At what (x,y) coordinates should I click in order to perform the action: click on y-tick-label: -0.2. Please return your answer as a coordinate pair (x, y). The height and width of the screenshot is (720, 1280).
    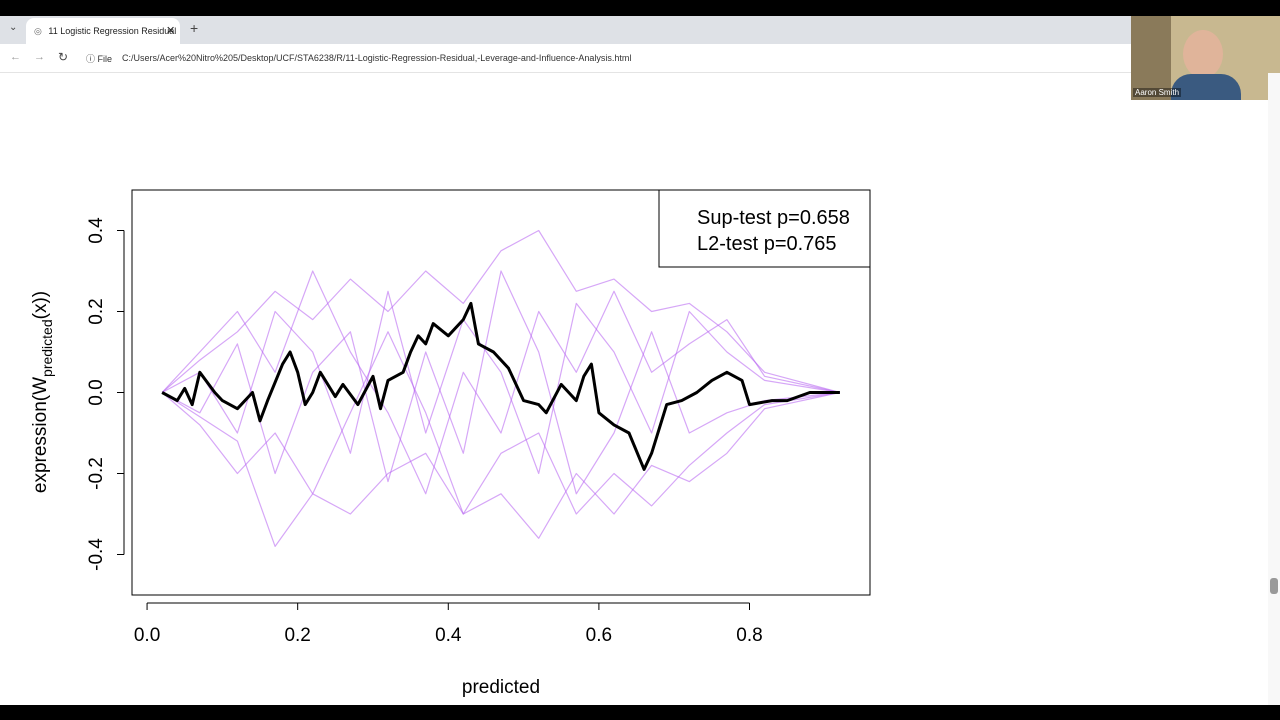
    Looking at the image, I should click on (96, 473).